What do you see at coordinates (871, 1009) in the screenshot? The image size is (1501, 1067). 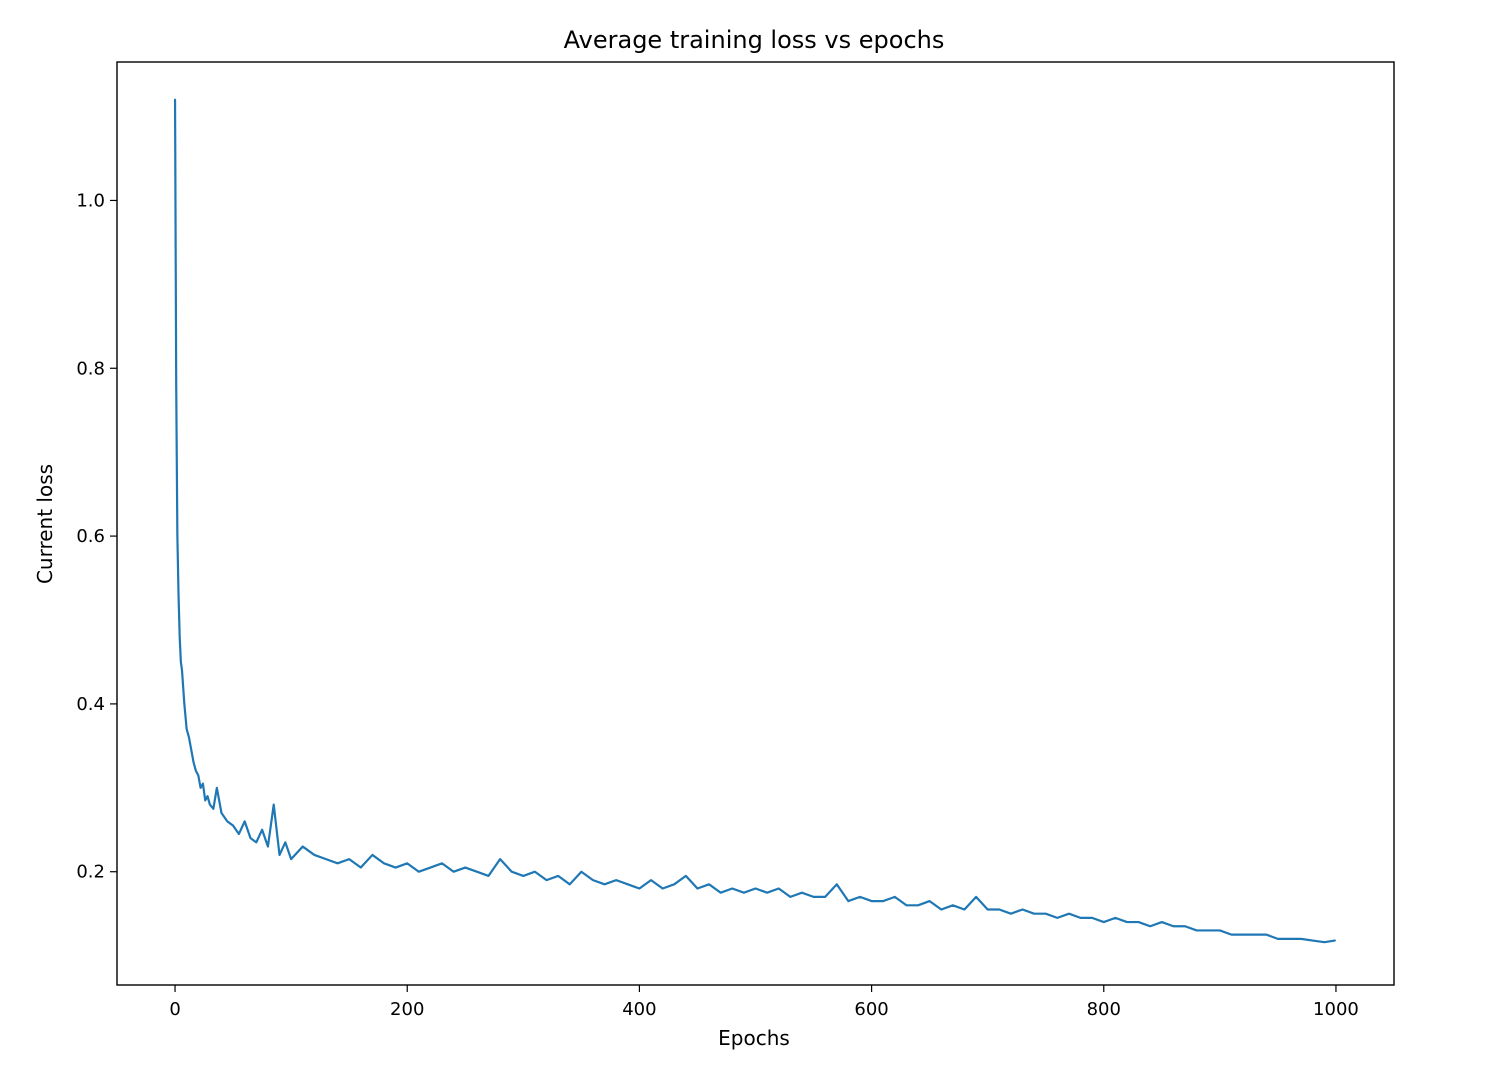 I see `x-tick-label: 600` at bounding box center [871, 1009].